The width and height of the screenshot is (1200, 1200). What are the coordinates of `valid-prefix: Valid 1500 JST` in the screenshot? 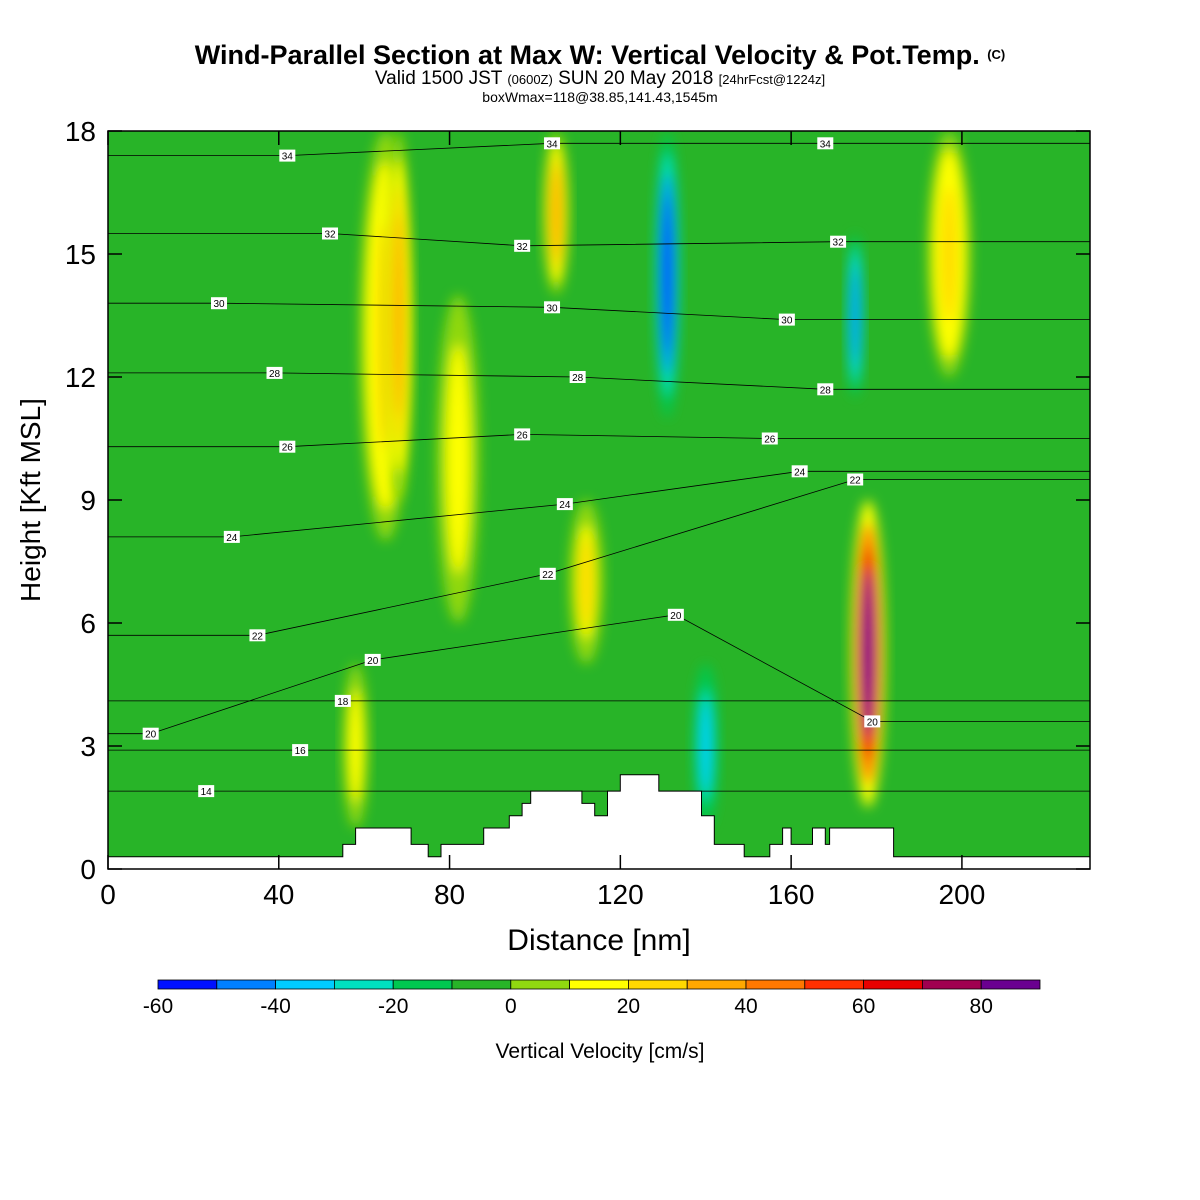 It's located at (438, 78).